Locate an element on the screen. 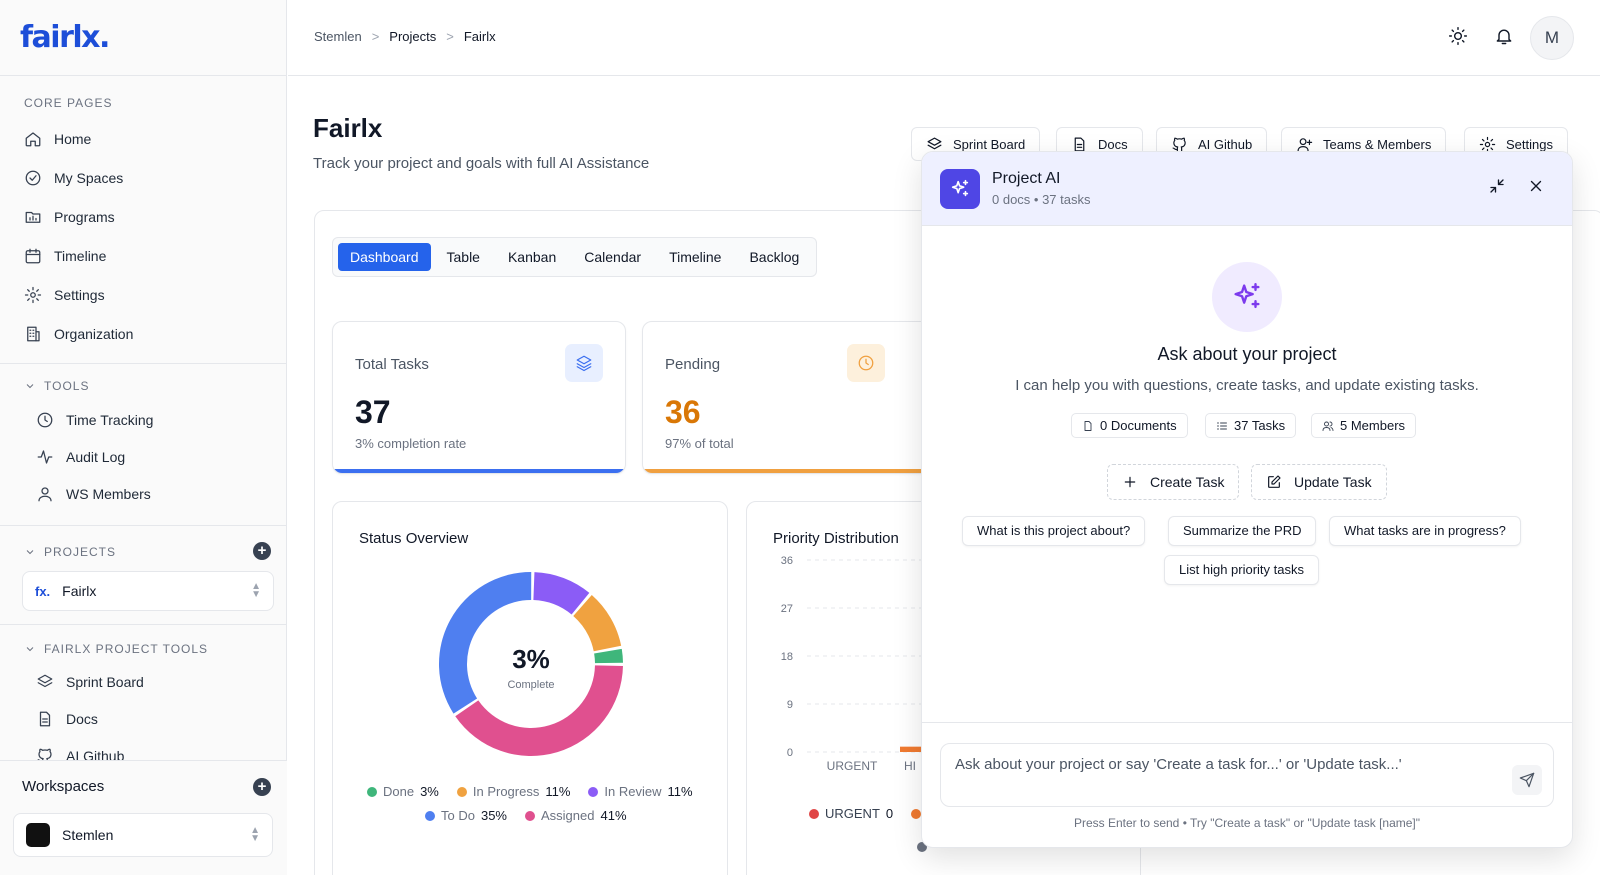 The image size is (1600, 875). sidebar-item-sprint-board: Sprint Board is located at coordinates (90, 682).